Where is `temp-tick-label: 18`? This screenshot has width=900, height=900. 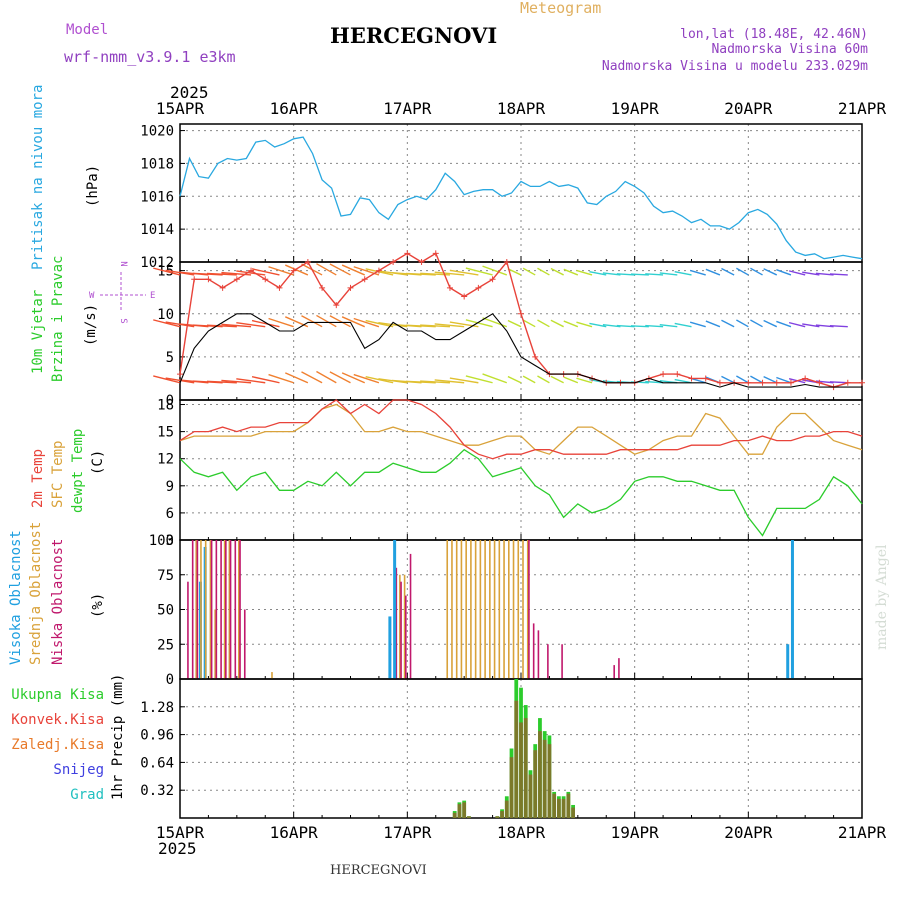 temp-tick-label: 18 is located at coordinates (165, 406).